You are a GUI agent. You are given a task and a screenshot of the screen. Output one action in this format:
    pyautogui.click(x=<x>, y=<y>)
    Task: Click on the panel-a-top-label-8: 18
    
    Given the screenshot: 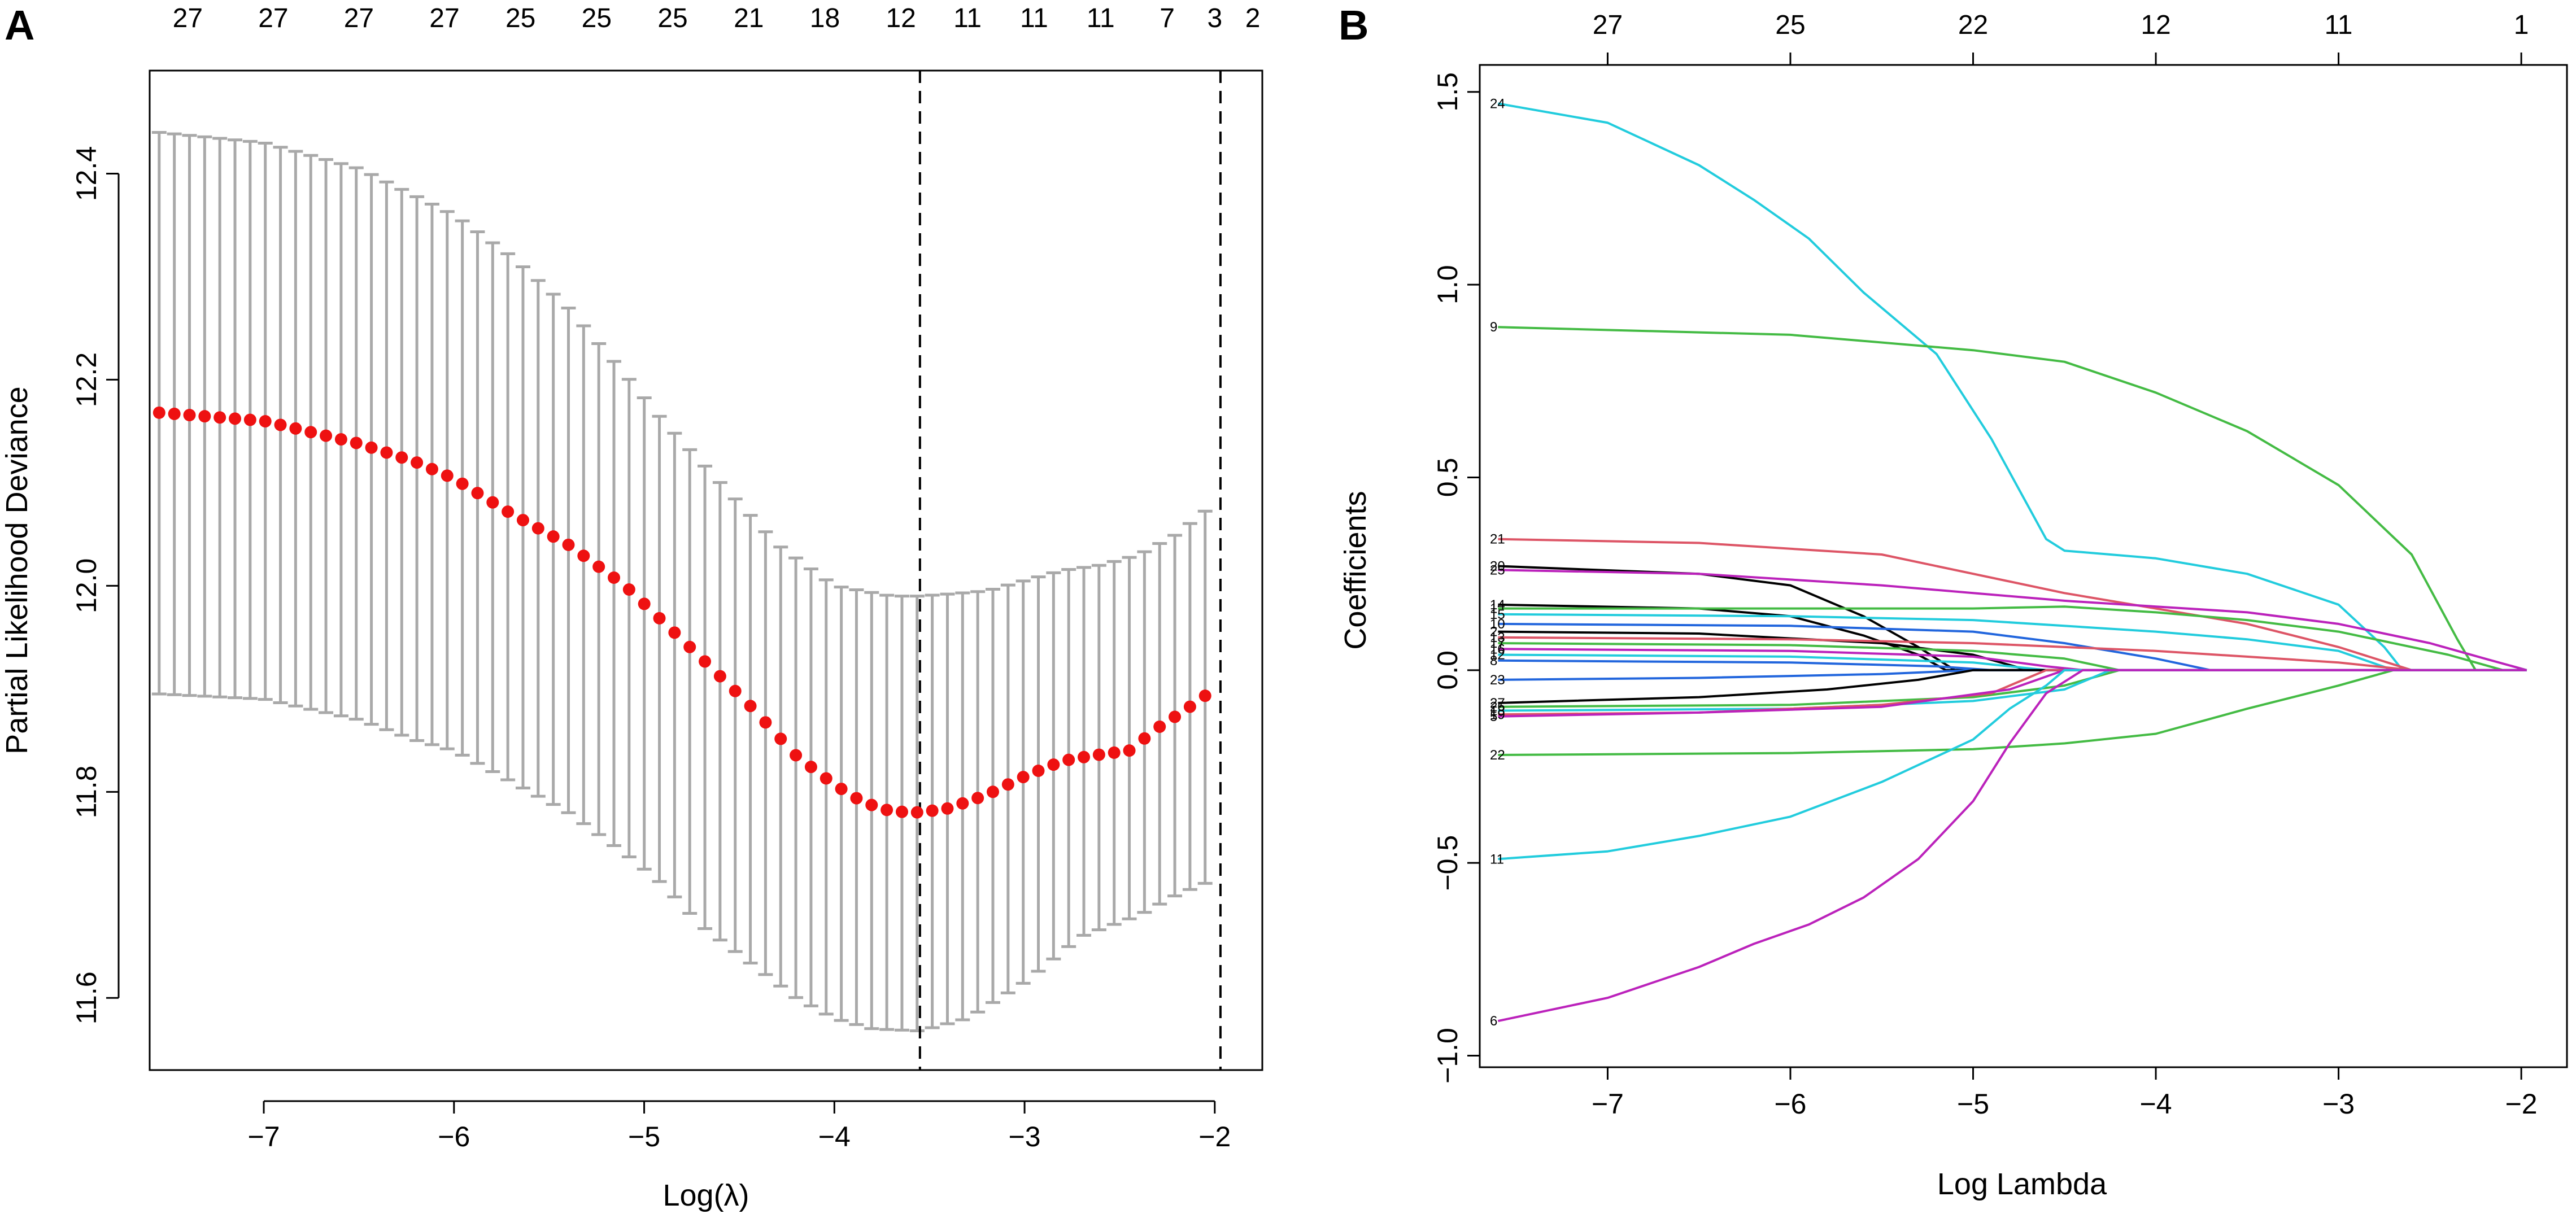 What is the action you would take?
    pyautogui.click(x=825, y=18)
    